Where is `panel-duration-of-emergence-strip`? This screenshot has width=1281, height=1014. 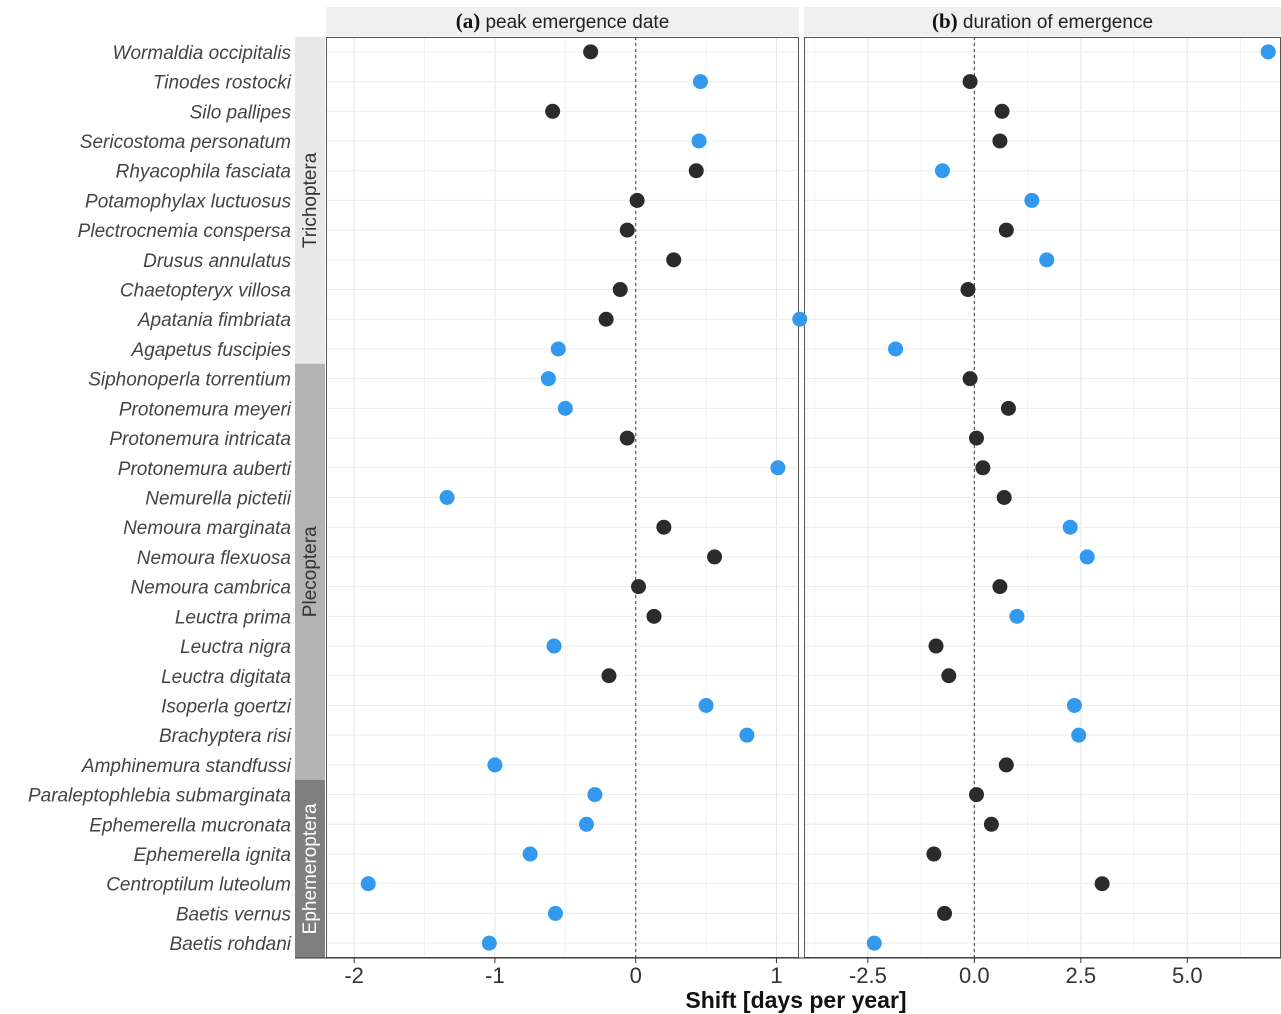 panel-duration-of-emergence-strip is located at coordinates (1042, 21).